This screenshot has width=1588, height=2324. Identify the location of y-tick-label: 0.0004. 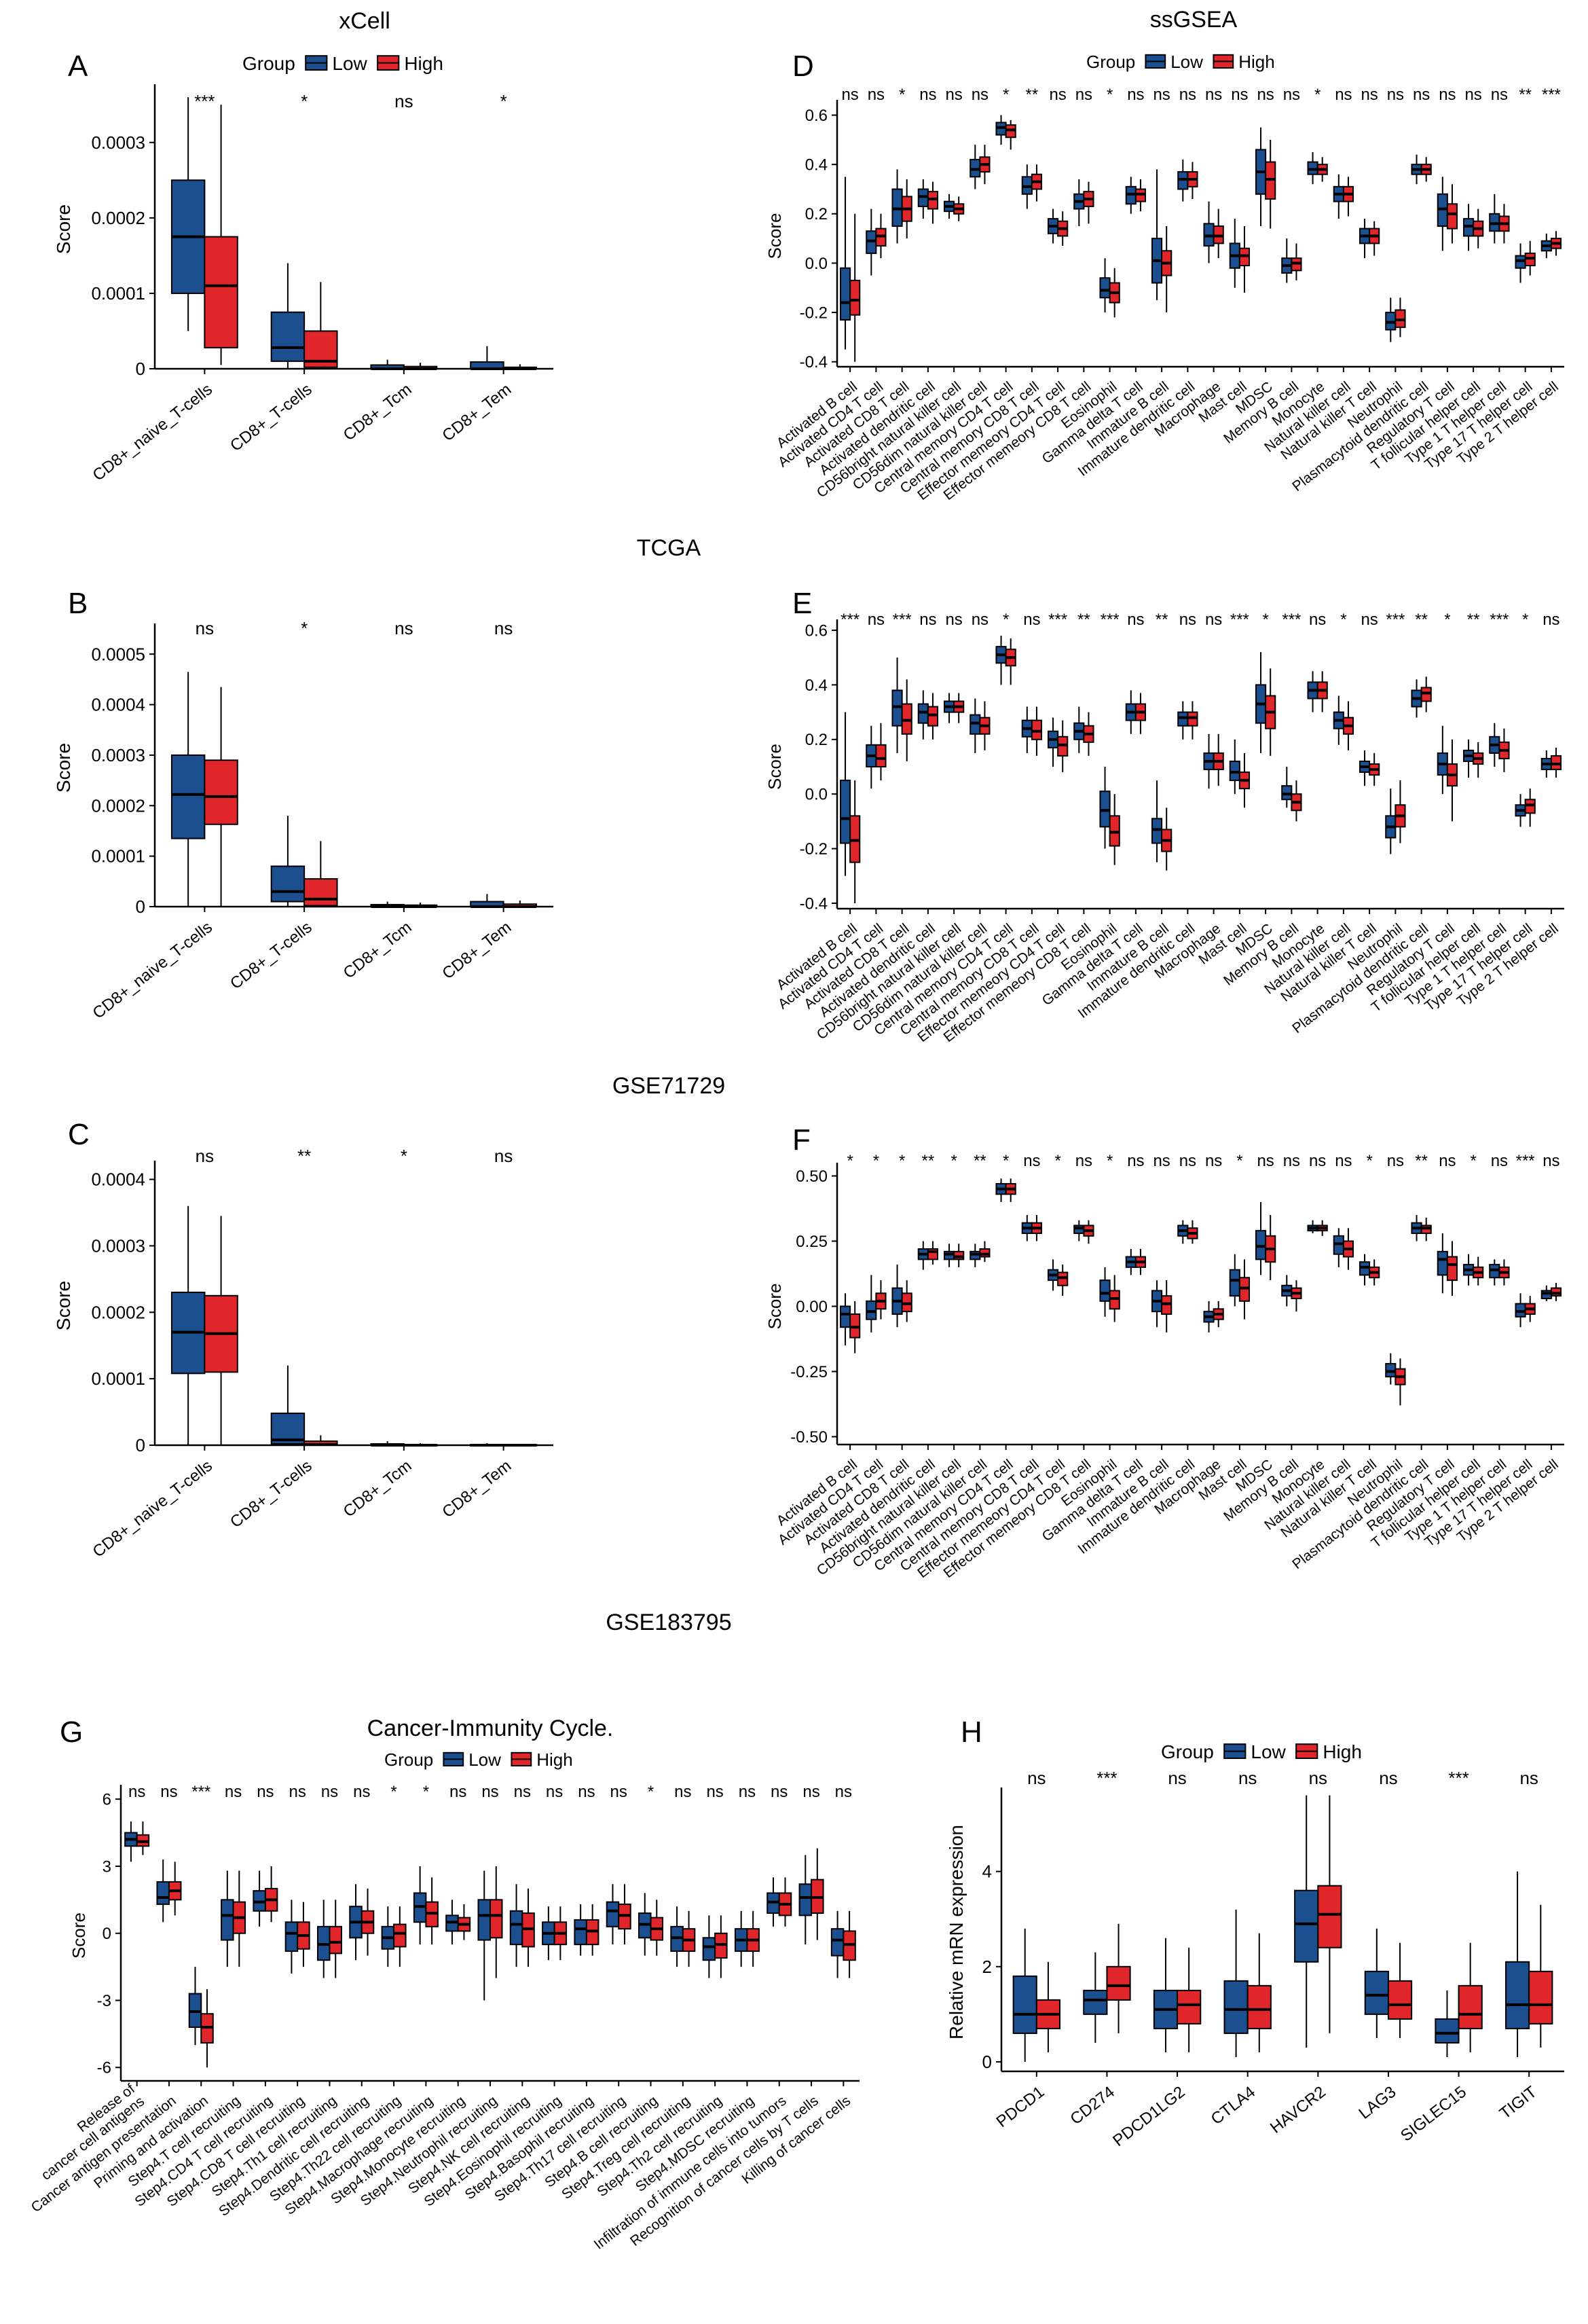
(118, 705).